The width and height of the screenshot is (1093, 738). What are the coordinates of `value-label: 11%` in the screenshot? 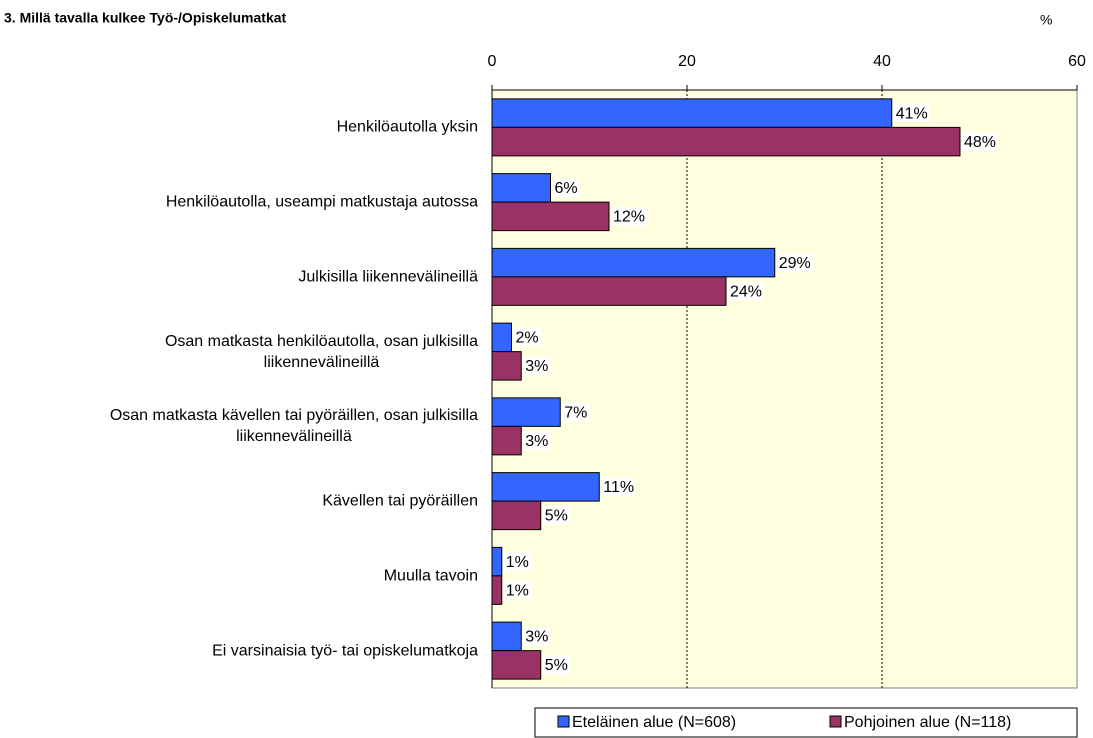 It's located at (618, 487).